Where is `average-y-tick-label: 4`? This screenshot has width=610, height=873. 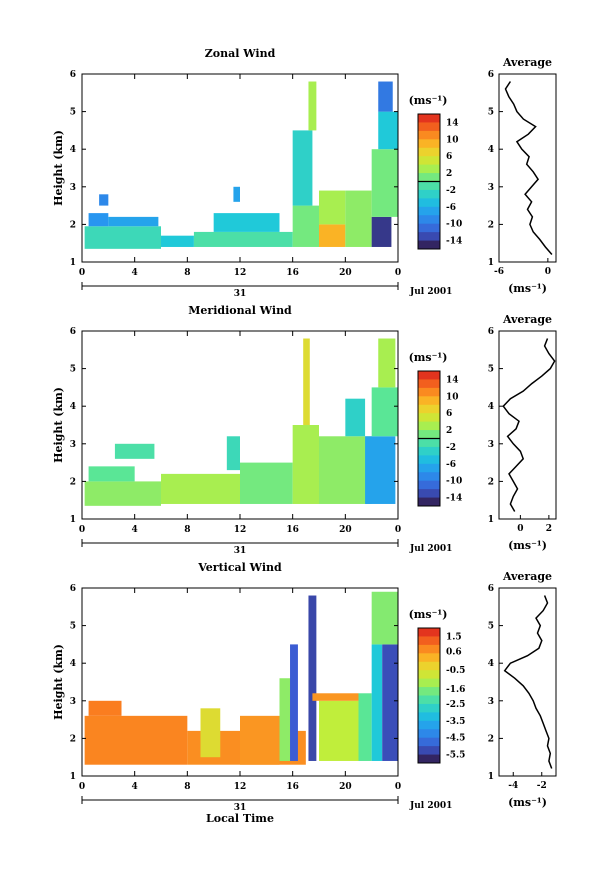
average-y-tick-label: 4 is located at coordinates (491, 407).